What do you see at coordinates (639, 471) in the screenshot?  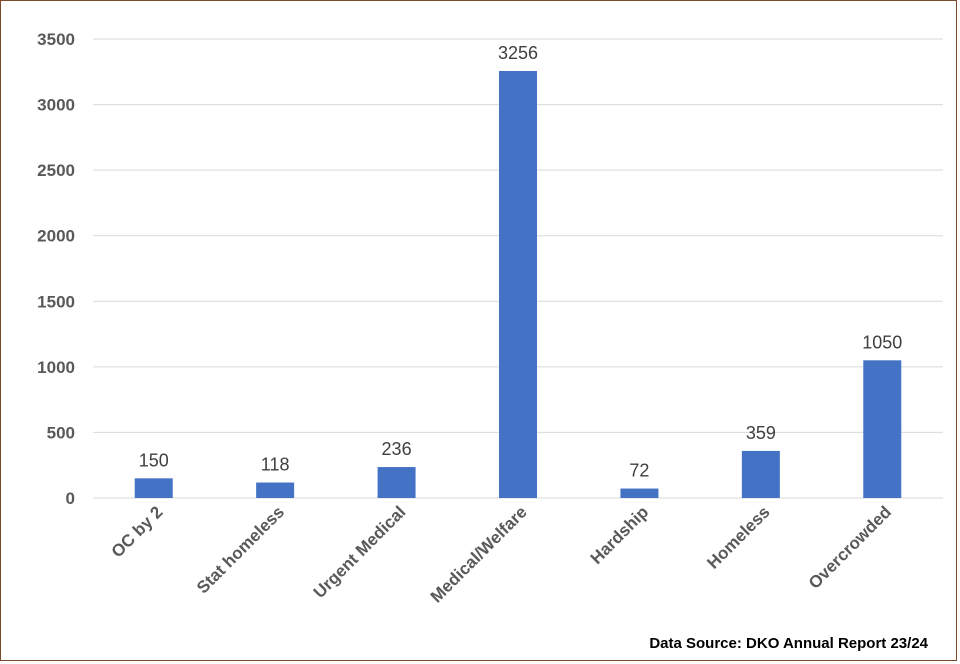 I see `data-label-hardship: 72` at bounding box center [639, 471].